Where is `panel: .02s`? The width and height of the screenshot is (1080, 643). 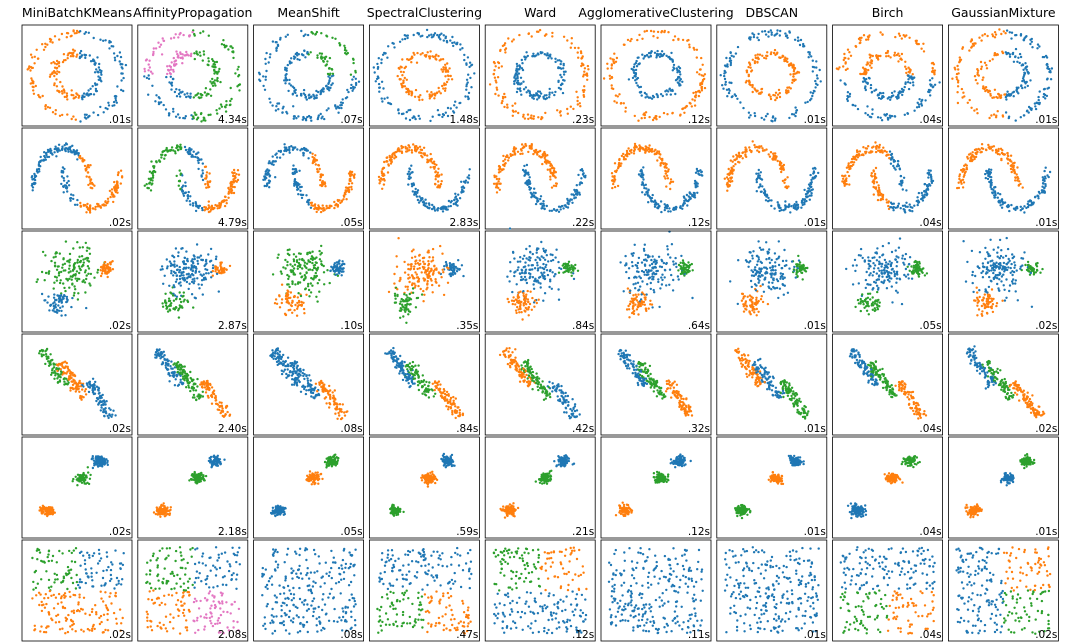 panel: .02s is located at coordinates (77, 281).